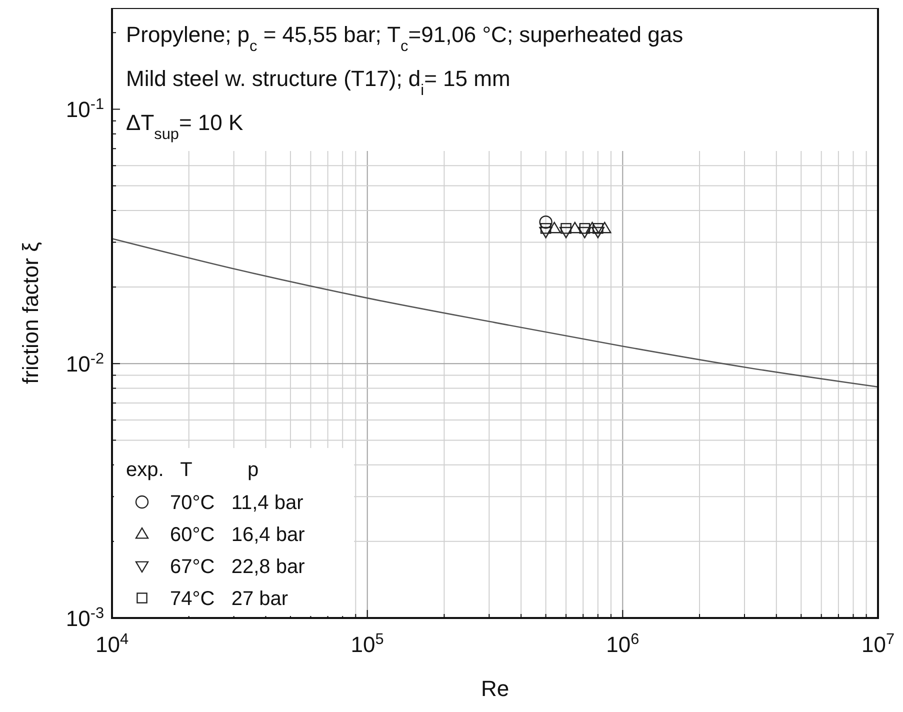 This screenshot has height=712, width=903. Describe the element at coordinates (85, 617) in the screenshot. I see `y-tick-label: 10$^{-3}$` at that location.